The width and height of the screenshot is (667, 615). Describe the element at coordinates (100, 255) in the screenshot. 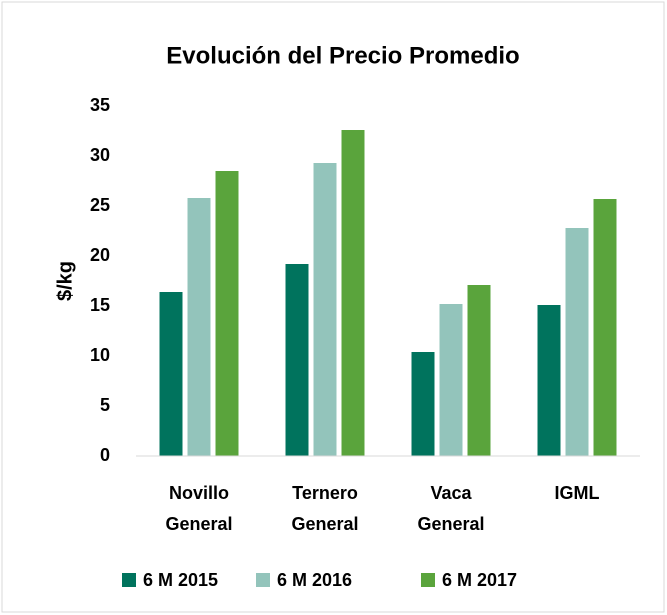

I see `y-tick-label: 20` at that location.